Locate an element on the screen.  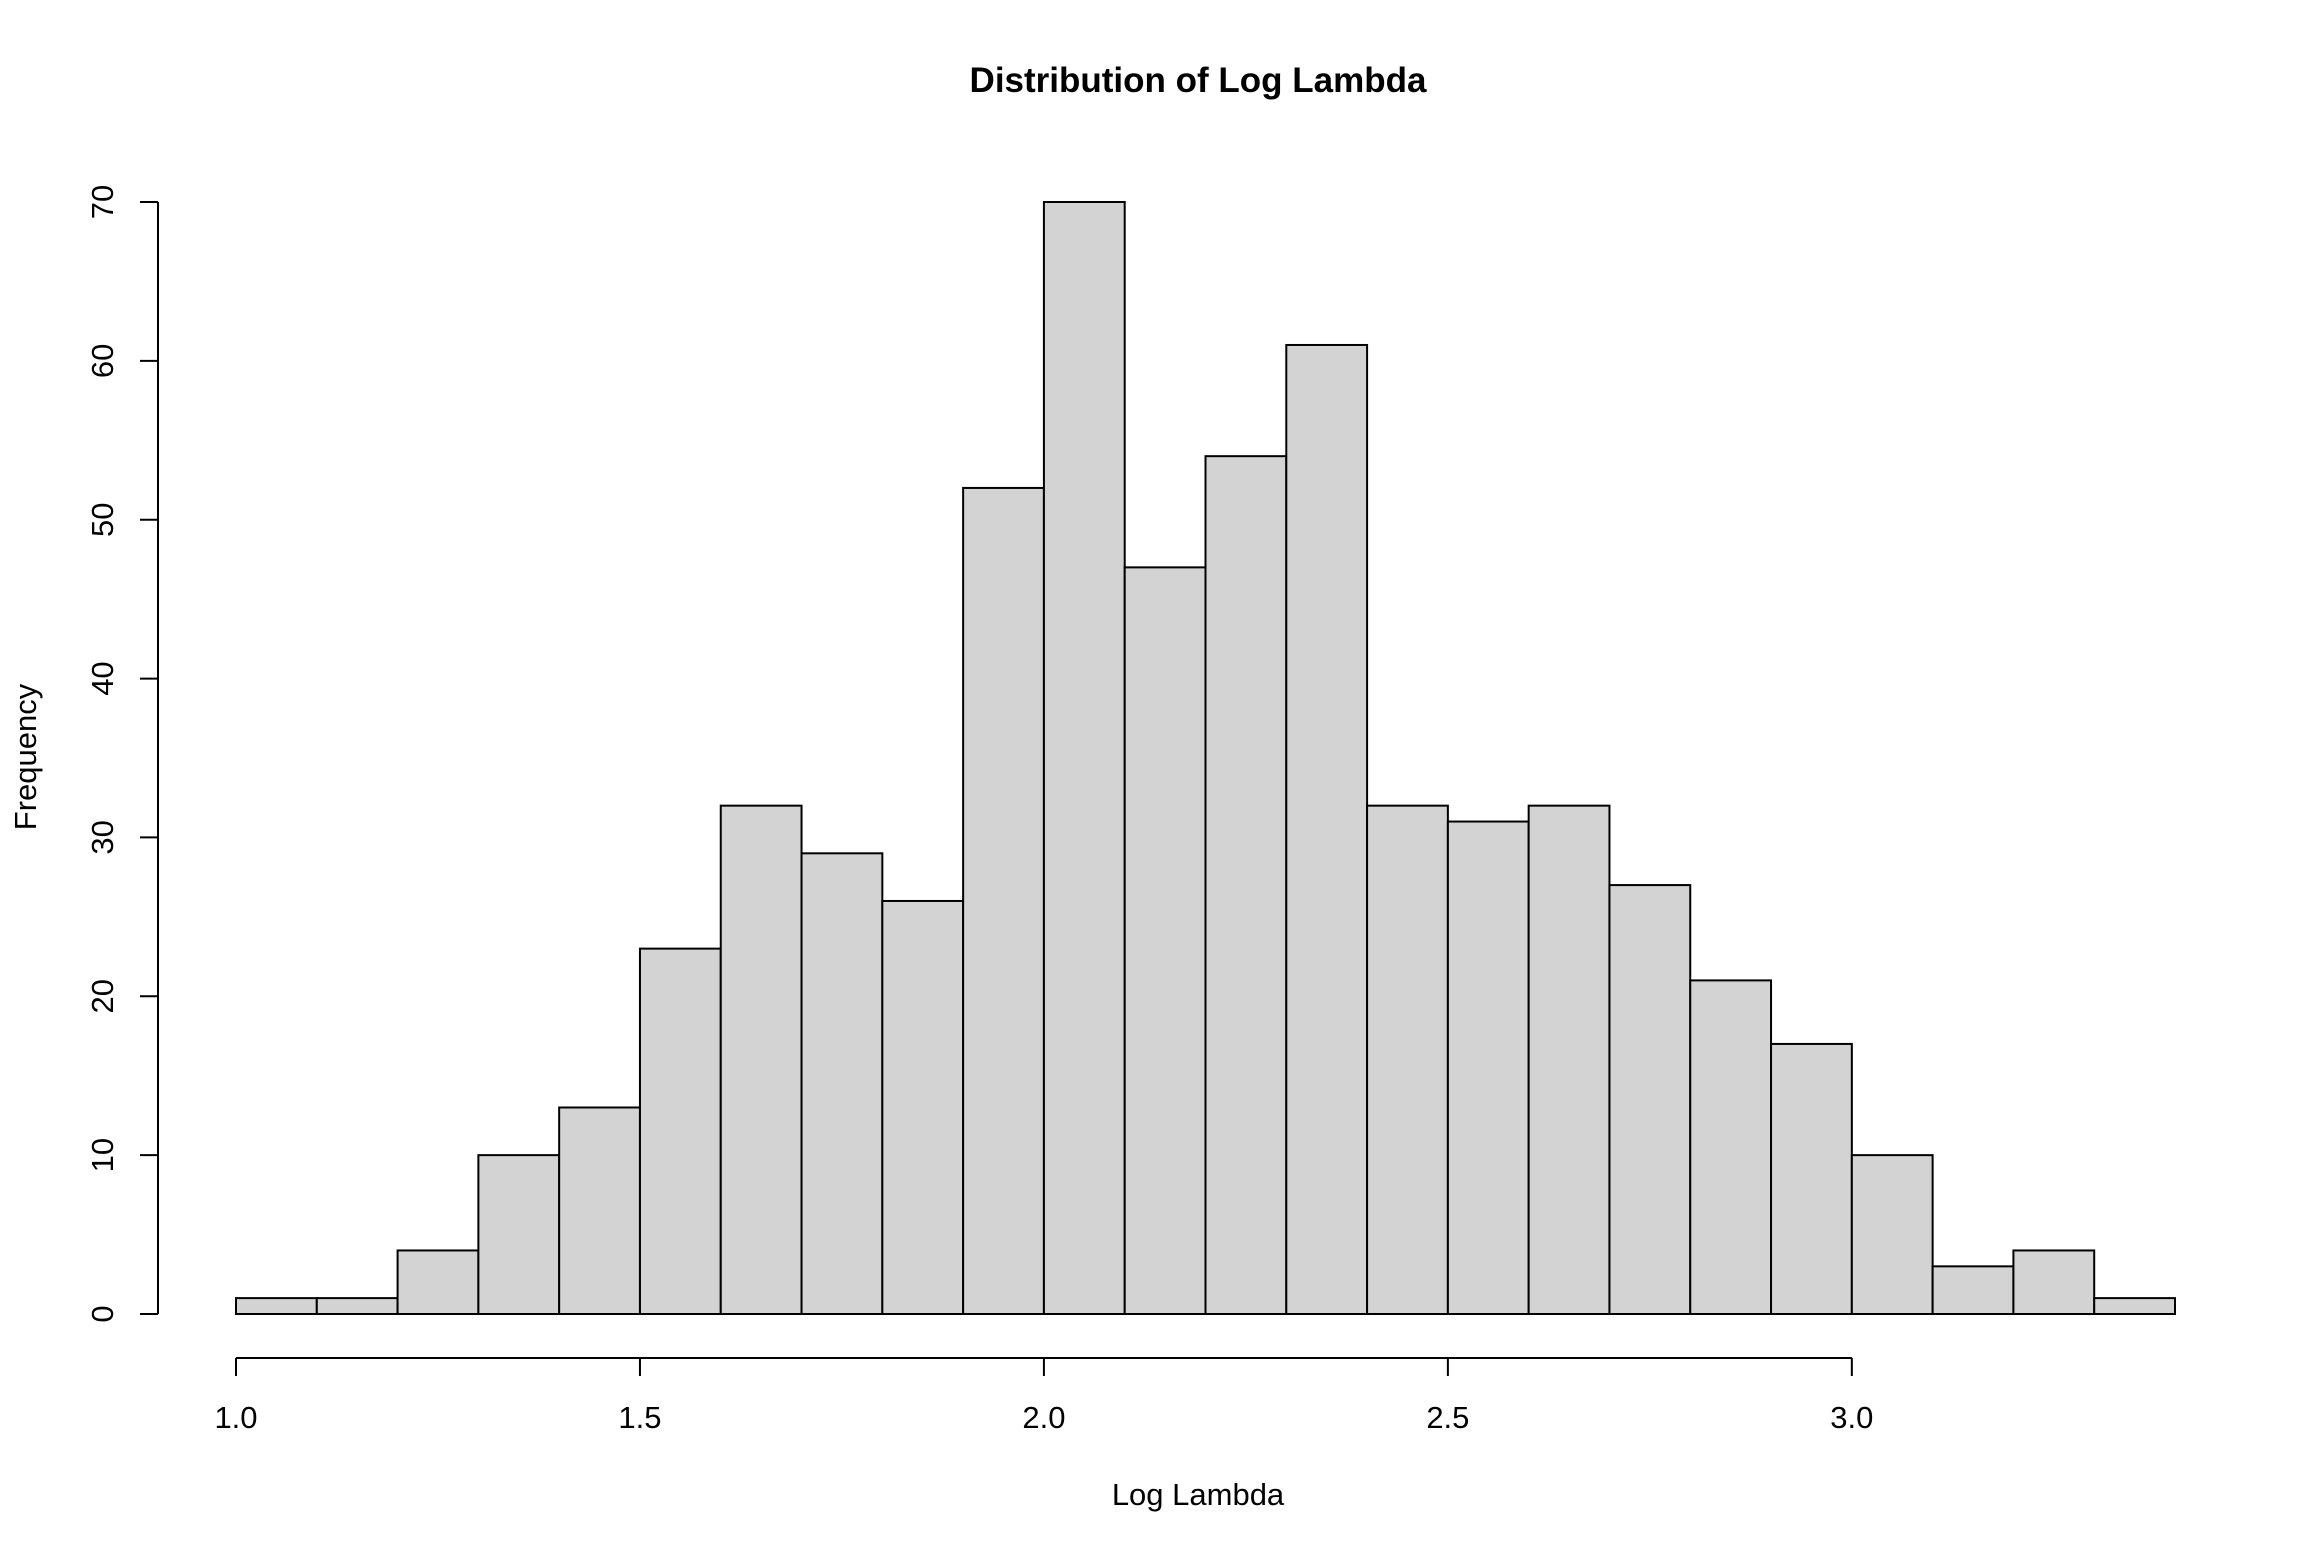
chart-title: Distribution of Log Lambda is located at coordinates (1198, 80).